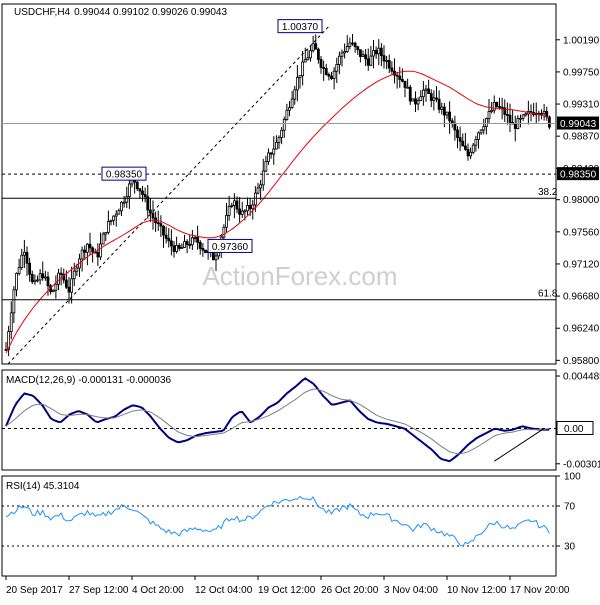 This screenshot has height=605, width=600. I want to click on price-header: USDCHF,H4 0.99044 0.99102 0.99026 0.99043, so click(120, 12).